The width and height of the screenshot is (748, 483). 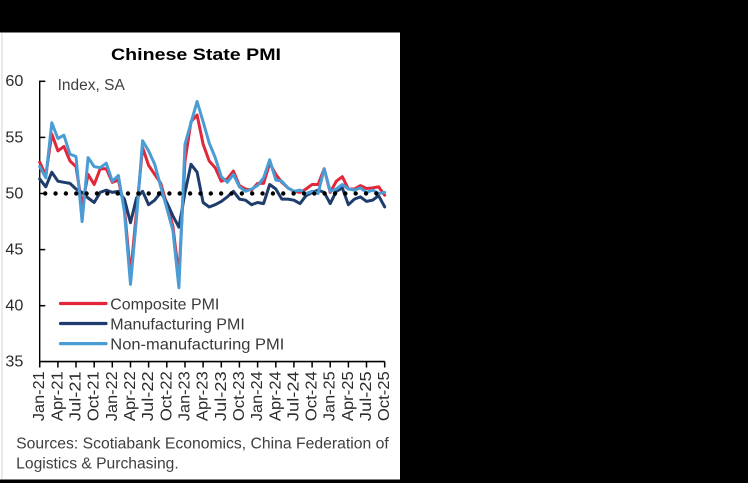 What do you see at coordinates (257, 396) in the screenshot?
I see `svg-text: Jan-24` at bounding box center [257, 396].